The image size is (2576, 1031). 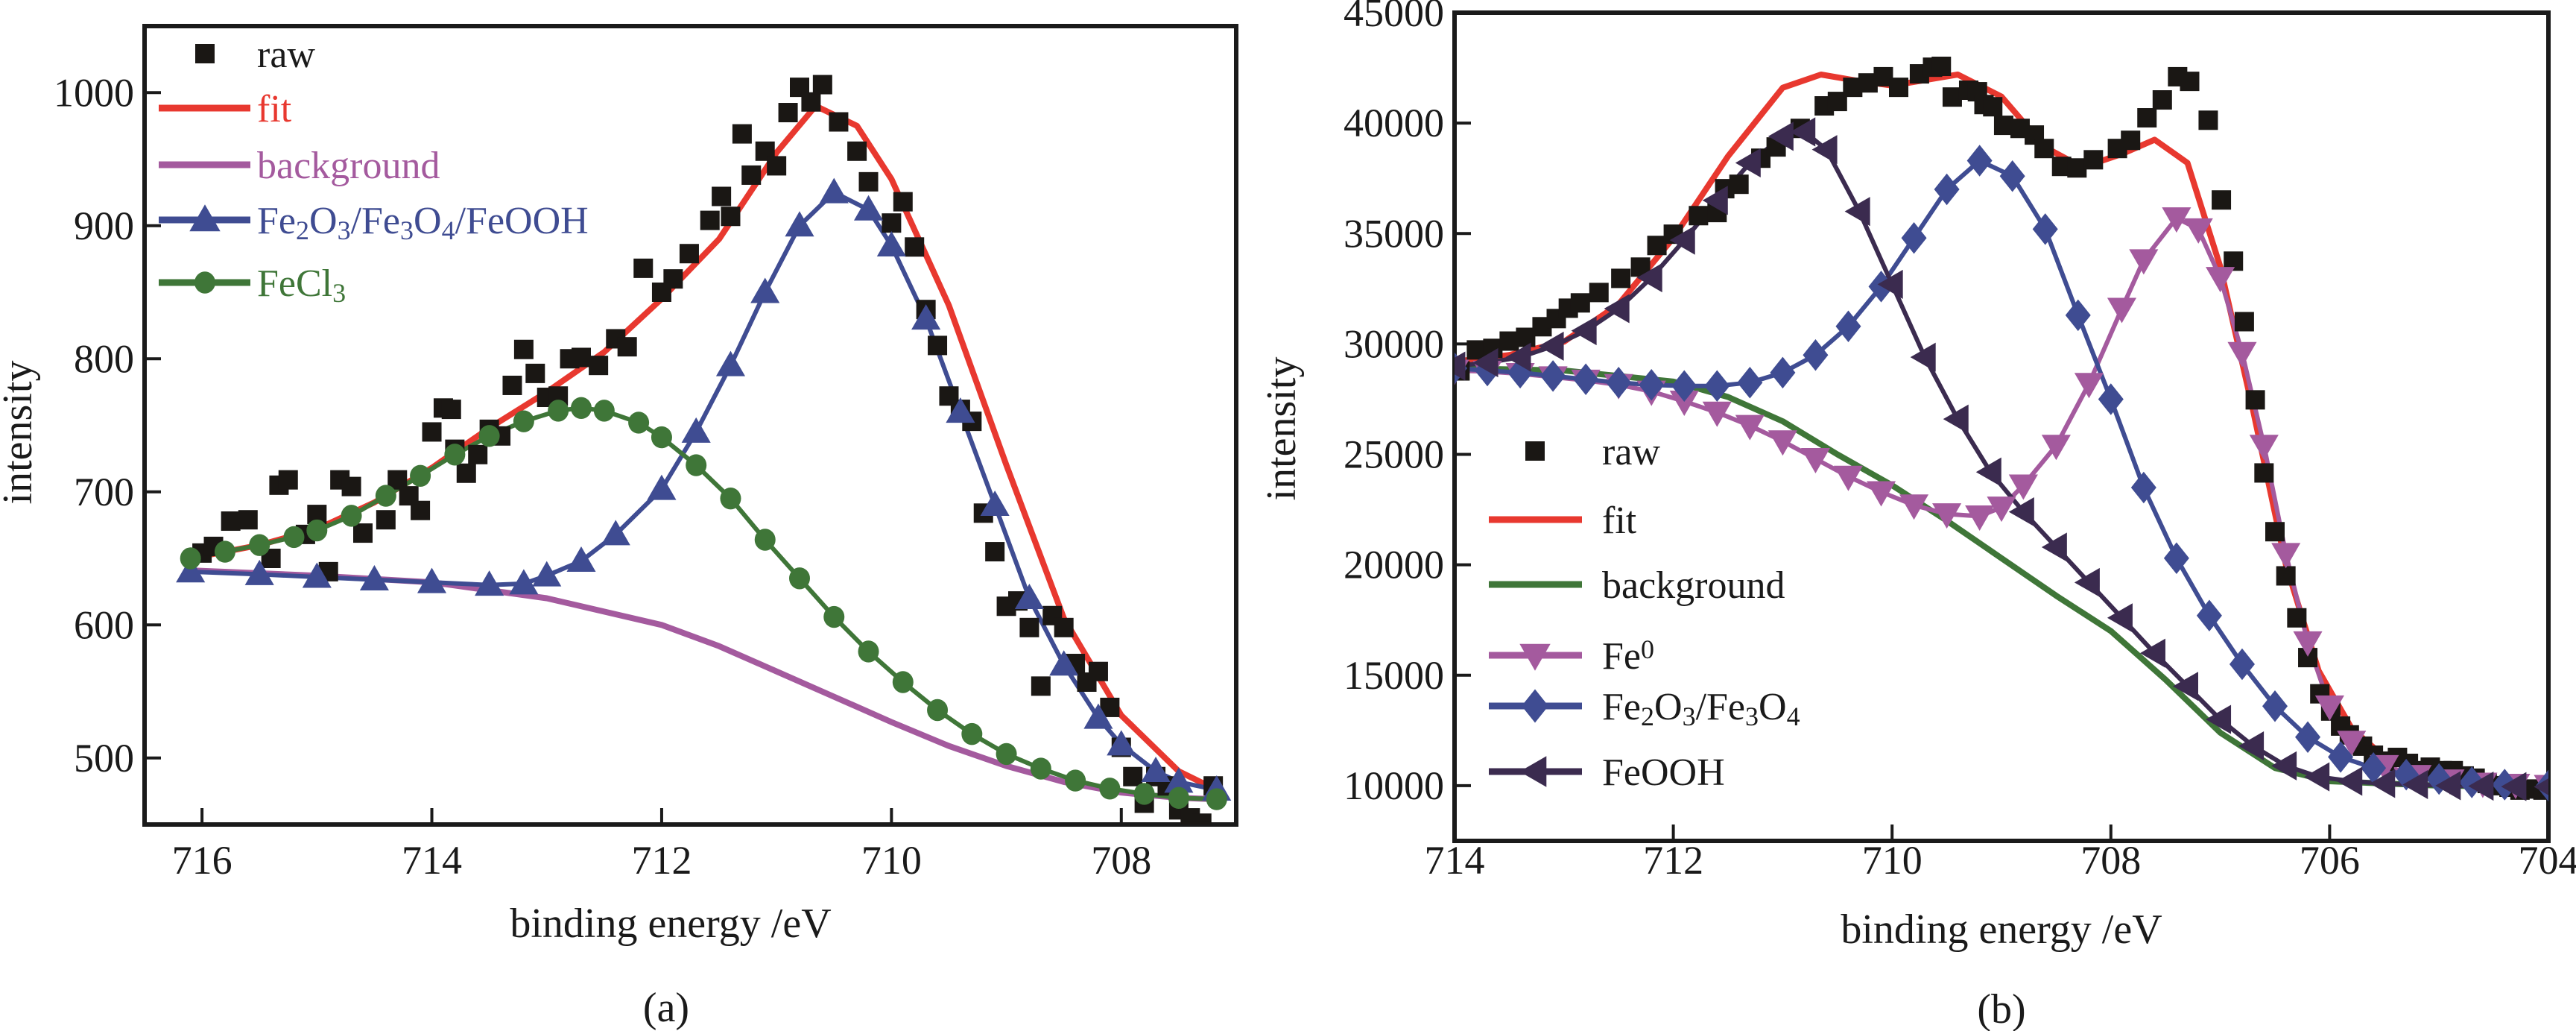 What do you see at coordinates (1394, 565) in the screenshot?
I see `y-tick-label: 20000` at bounding box center [1394, 565].